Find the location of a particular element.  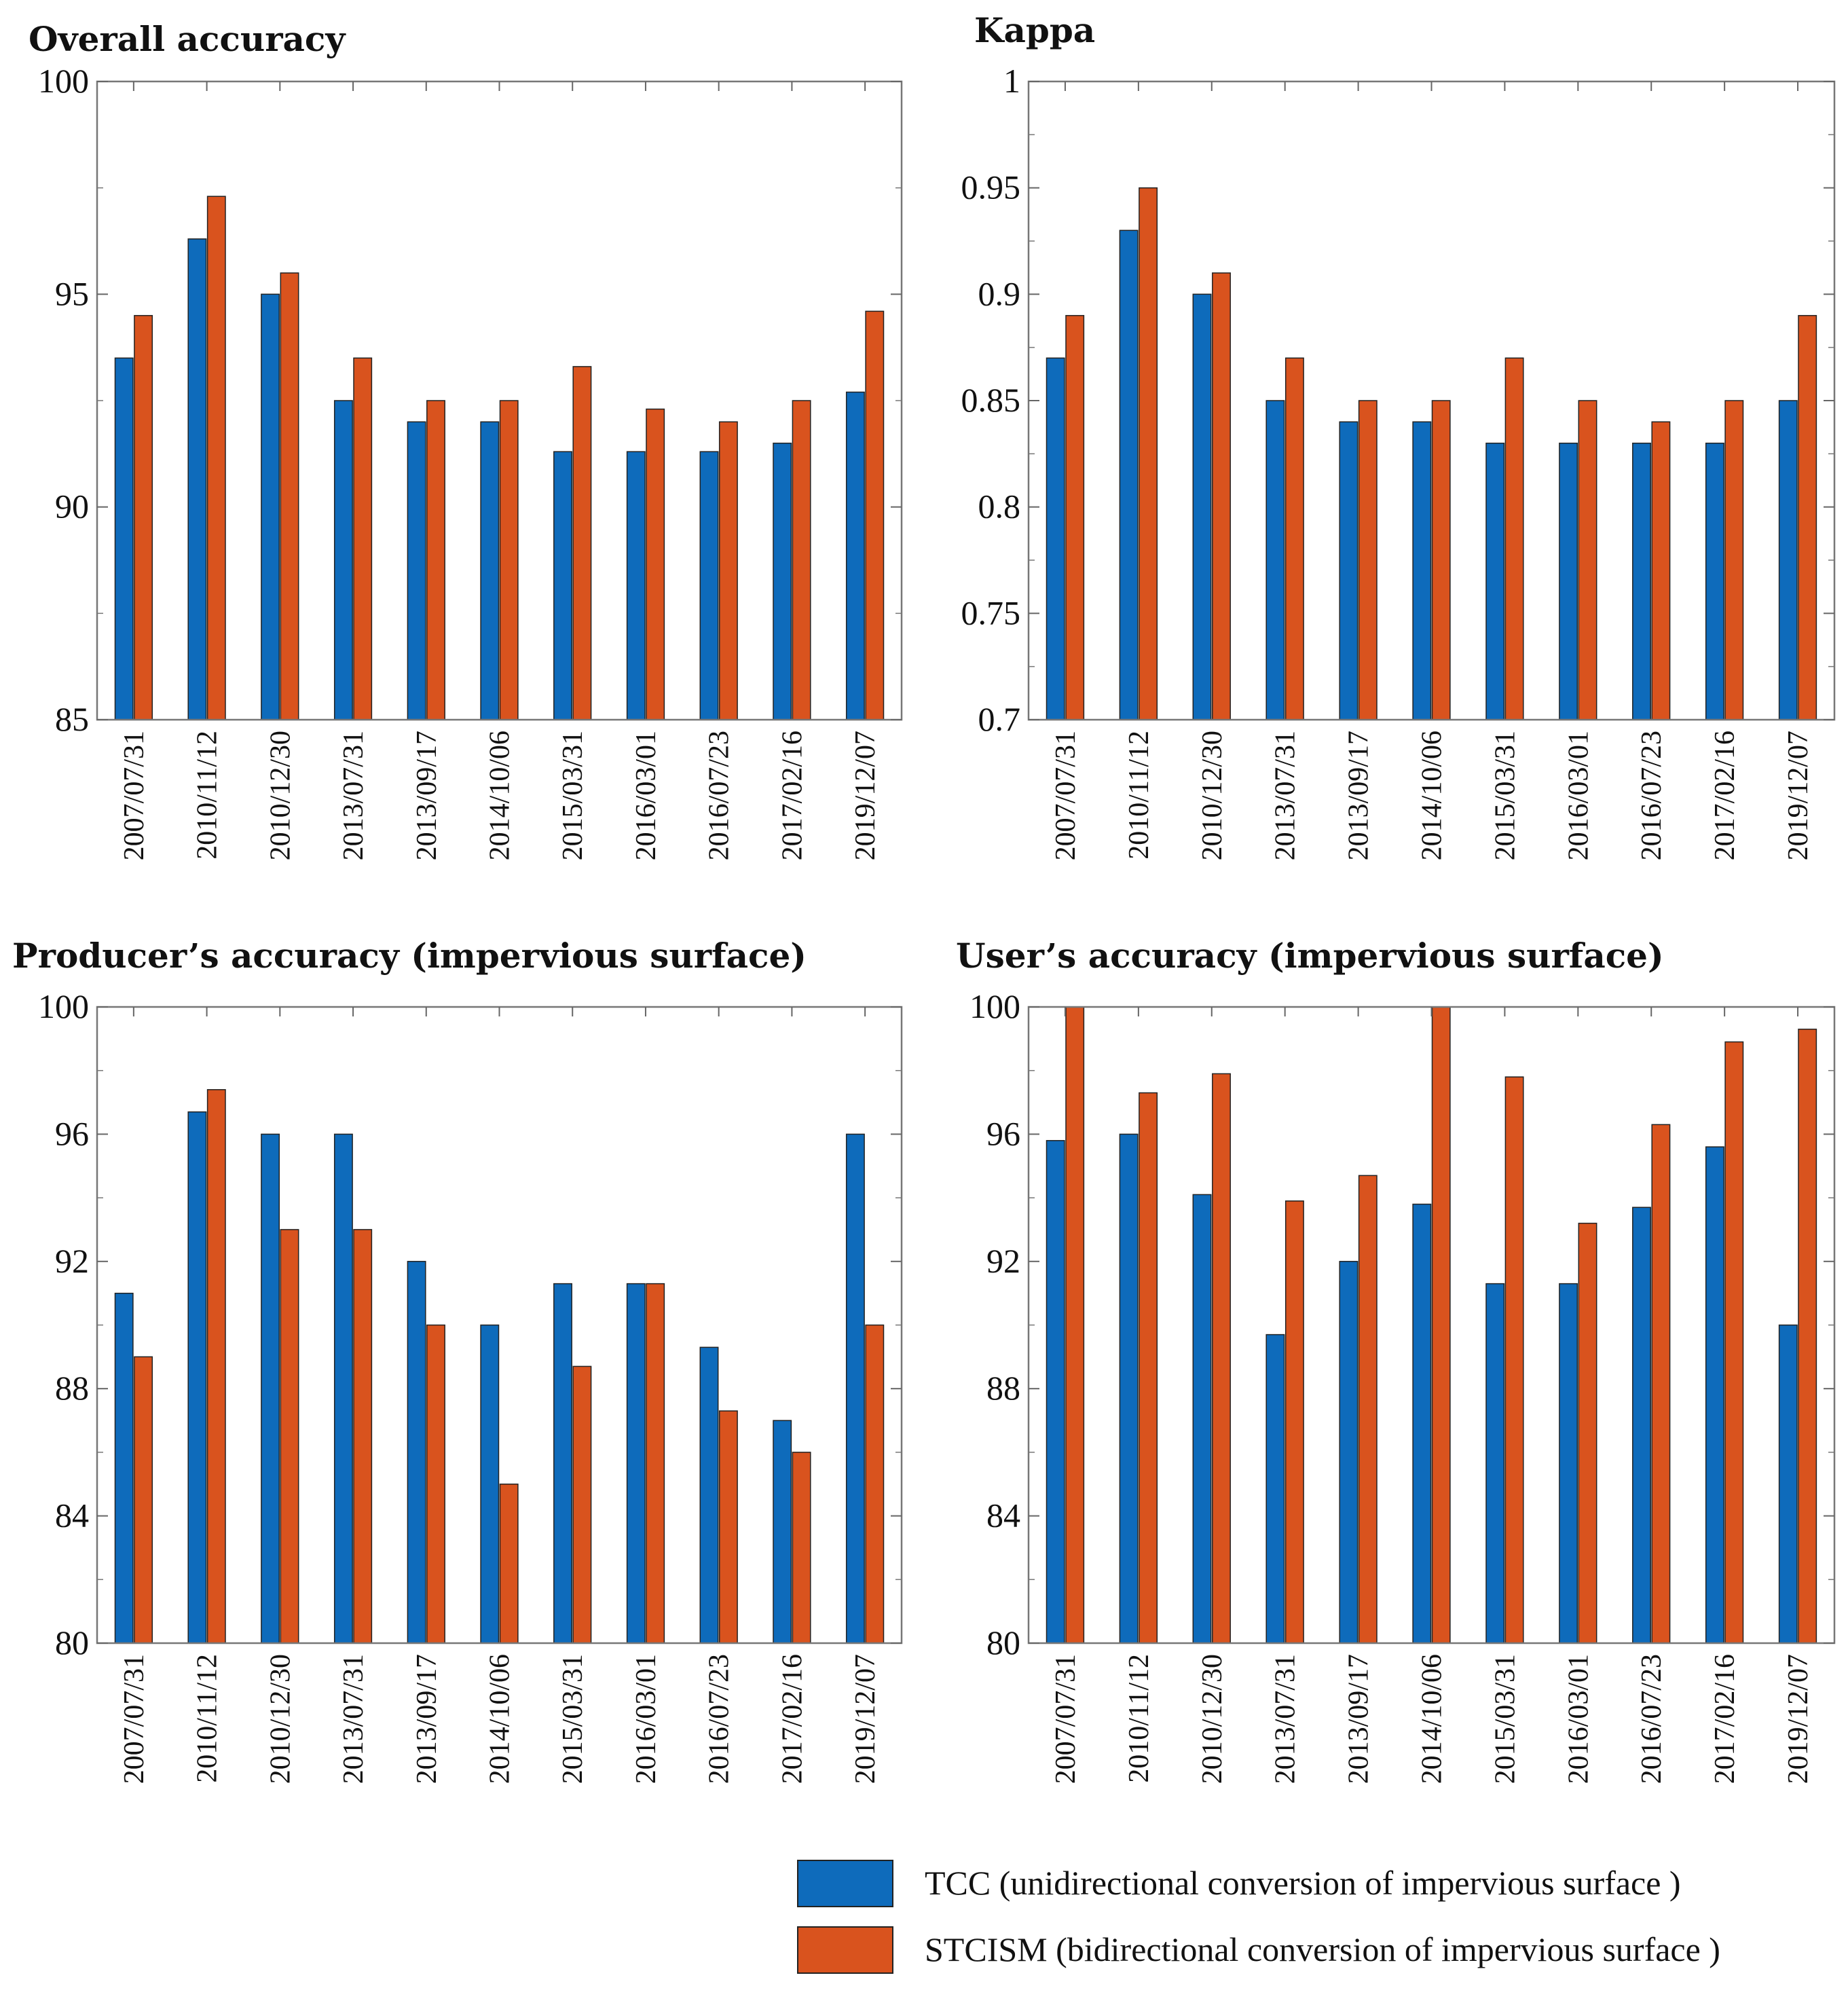

xtick-label-users-accuracy-9: 2017/02/16 is located at coordinates (1725, 1719).